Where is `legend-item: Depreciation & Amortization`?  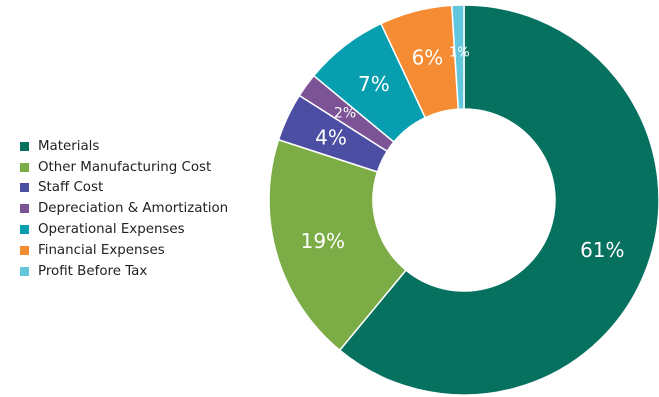 legend-item: Depreciation & Amortization is located at coordinates (124, 208).